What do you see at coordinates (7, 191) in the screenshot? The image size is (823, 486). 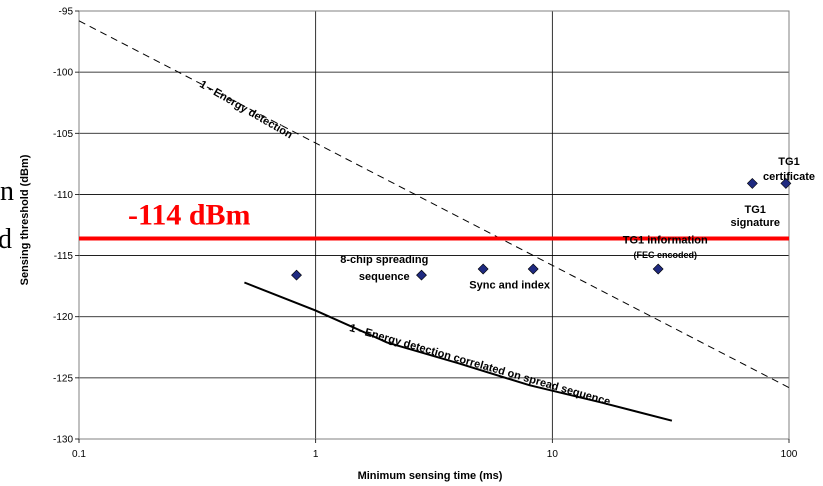 I see `side-fragment-n: n` at bounding box center [7, 191].